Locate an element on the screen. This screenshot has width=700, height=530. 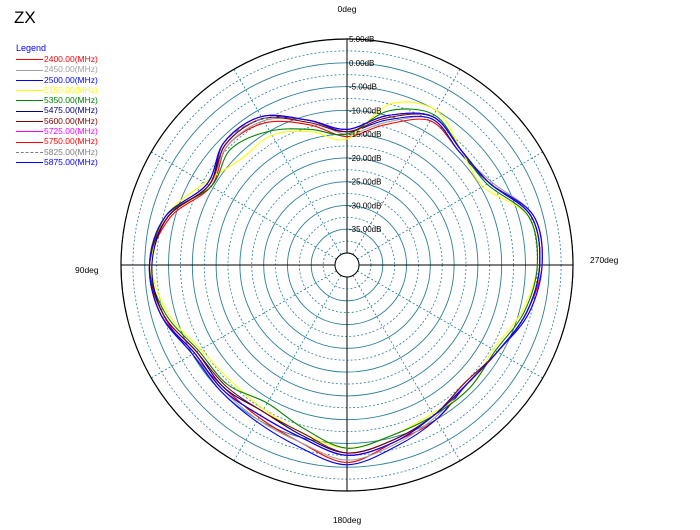
radial-tick-label: -30.00dB is located at coordinates (365, 205).